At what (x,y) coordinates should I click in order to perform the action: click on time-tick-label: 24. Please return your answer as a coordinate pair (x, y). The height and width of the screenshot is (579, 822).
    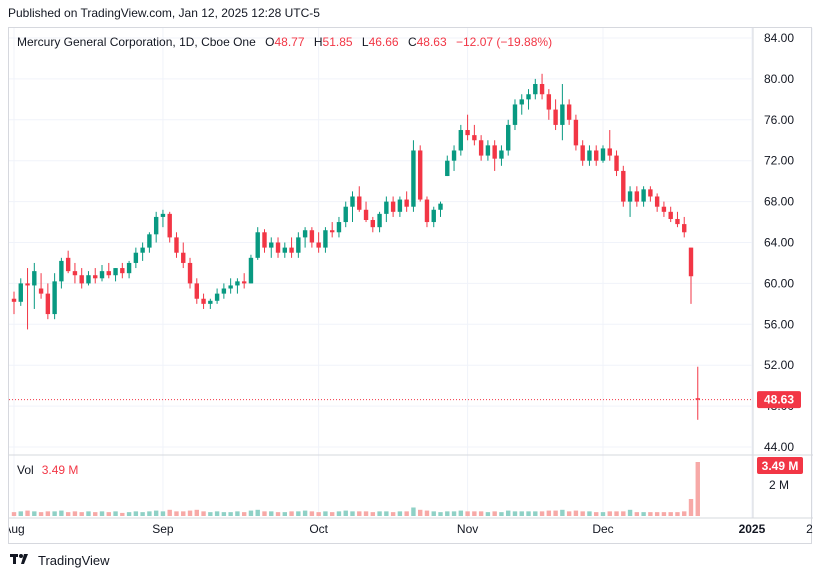
    Looking at the image, I should click on (809, 529).